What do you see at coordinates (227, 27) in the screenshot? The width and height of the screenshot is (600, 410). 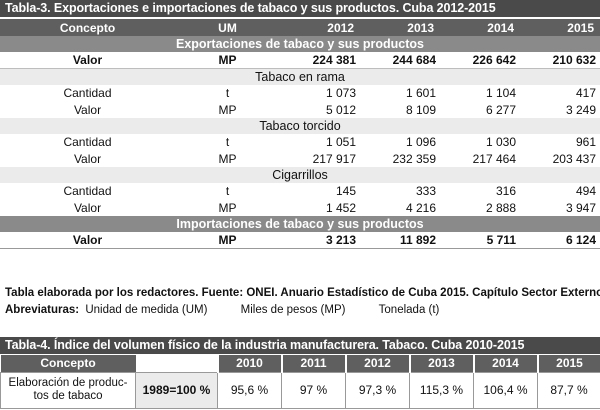 I see `header-um: UM` at bounding box center [227, 27].